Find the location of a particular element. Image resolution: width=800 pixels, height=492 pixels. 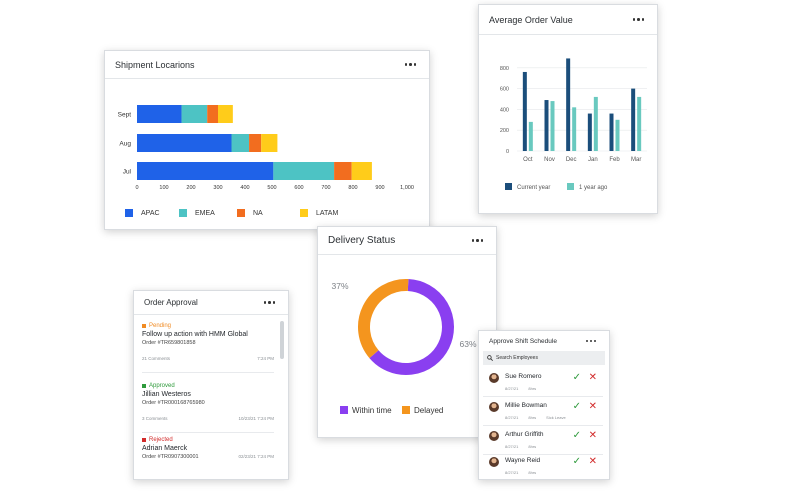

x-tick-label: 0 is located at coordinates (136, 188).